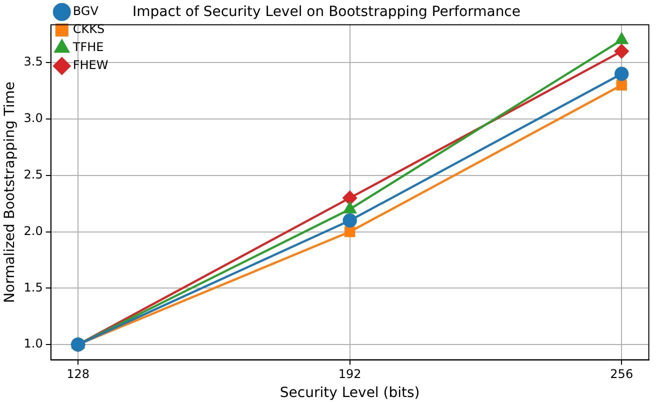  Describe the element at coordinates (78, 374) in the screenshot. I see `x-tick-label: 128` at that location.